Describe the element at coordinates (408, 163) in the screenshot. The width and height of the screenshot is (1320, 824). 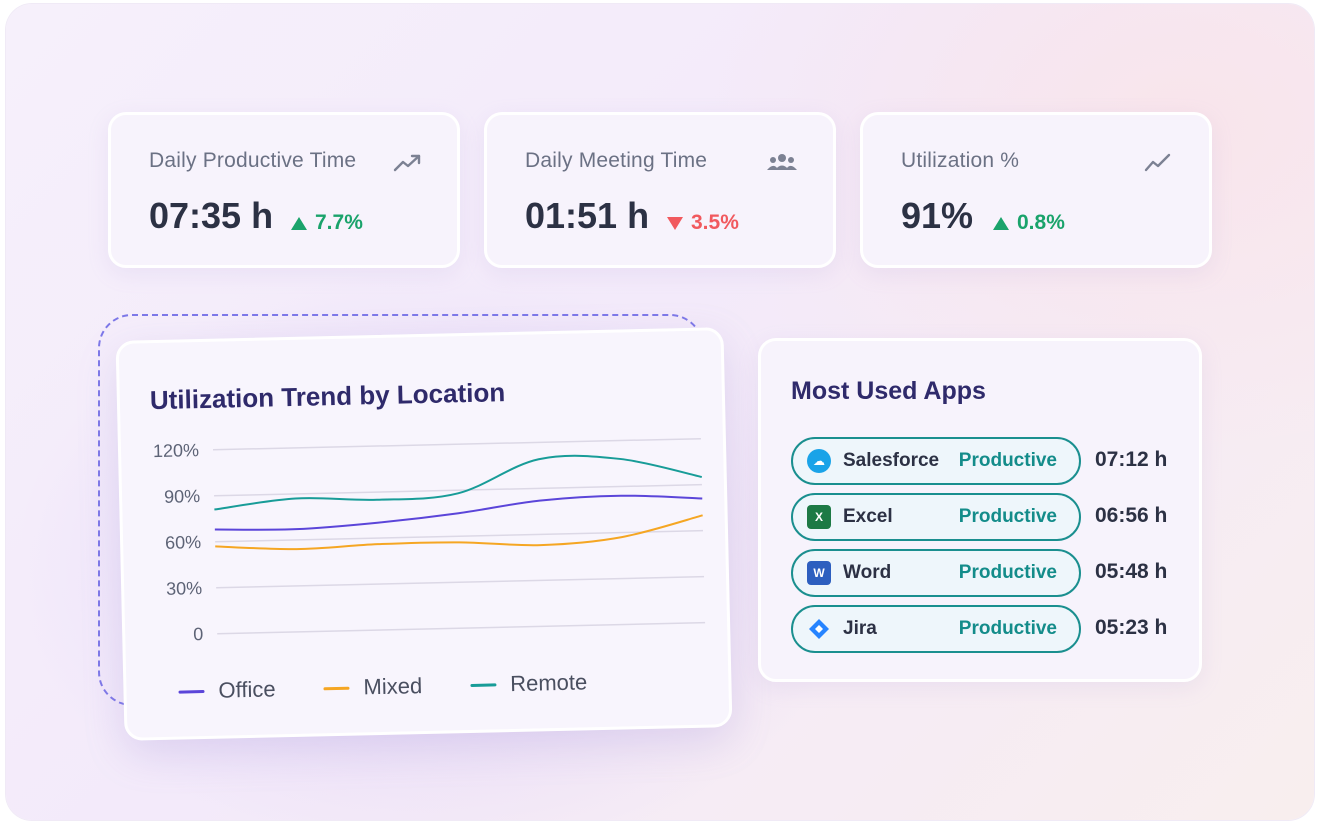
I see `trending-up-icon` at that location.